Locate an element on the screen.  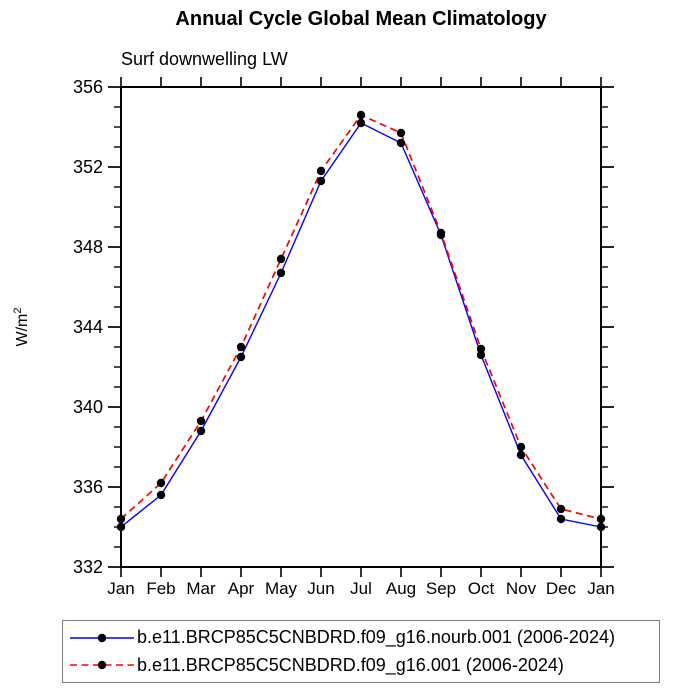
x-tick-label: Feb is located at coordinates (160, 588).